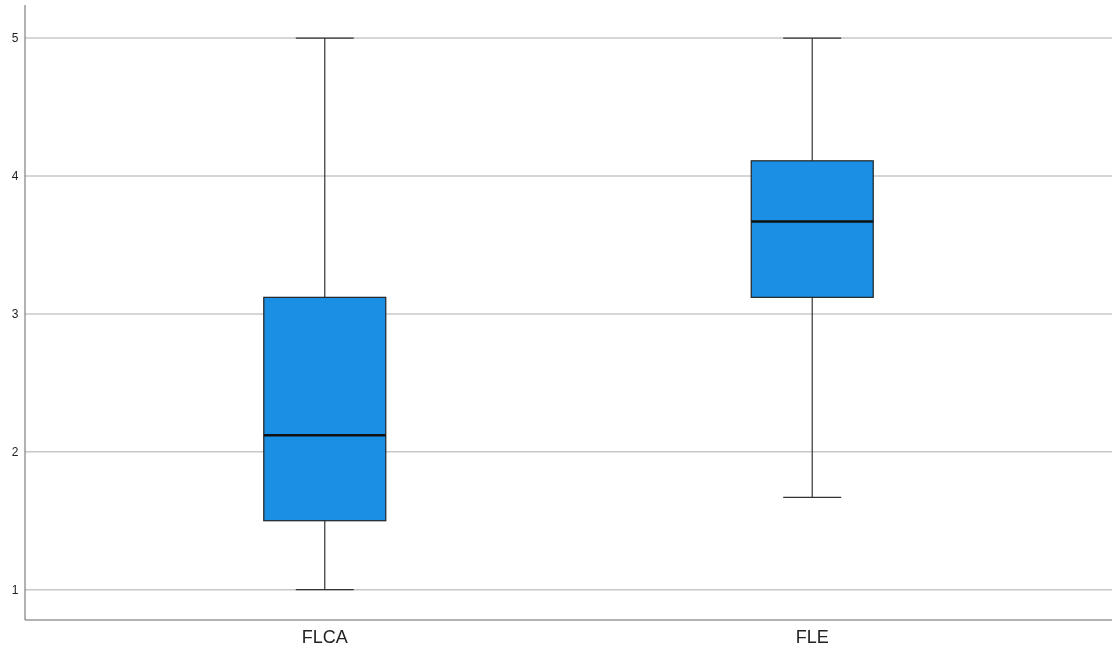 The height and width of the screenshot is (655, 1112). I want to click on y-tick-label: 4, so click(15, 176).